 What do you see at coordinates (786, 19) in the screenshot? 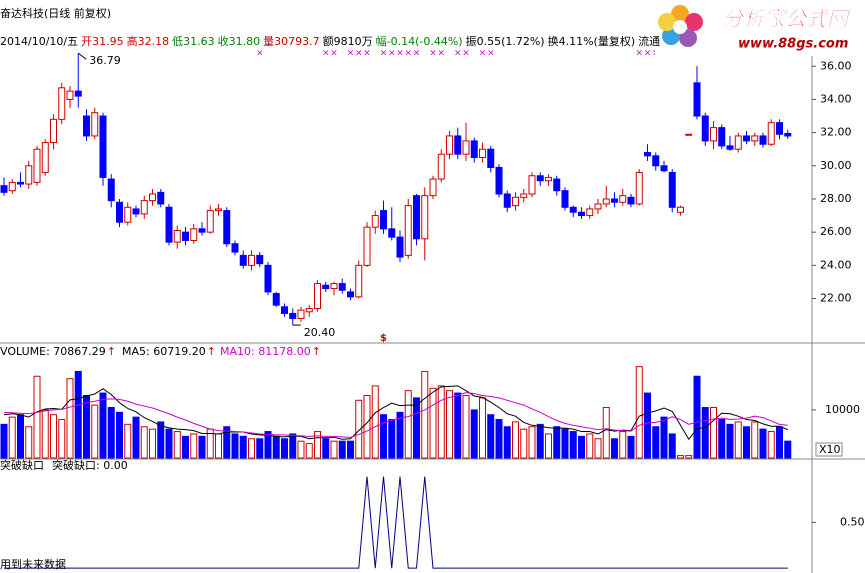
I see `logo-name: 分析家公式网` at bounding box center [786, 19].